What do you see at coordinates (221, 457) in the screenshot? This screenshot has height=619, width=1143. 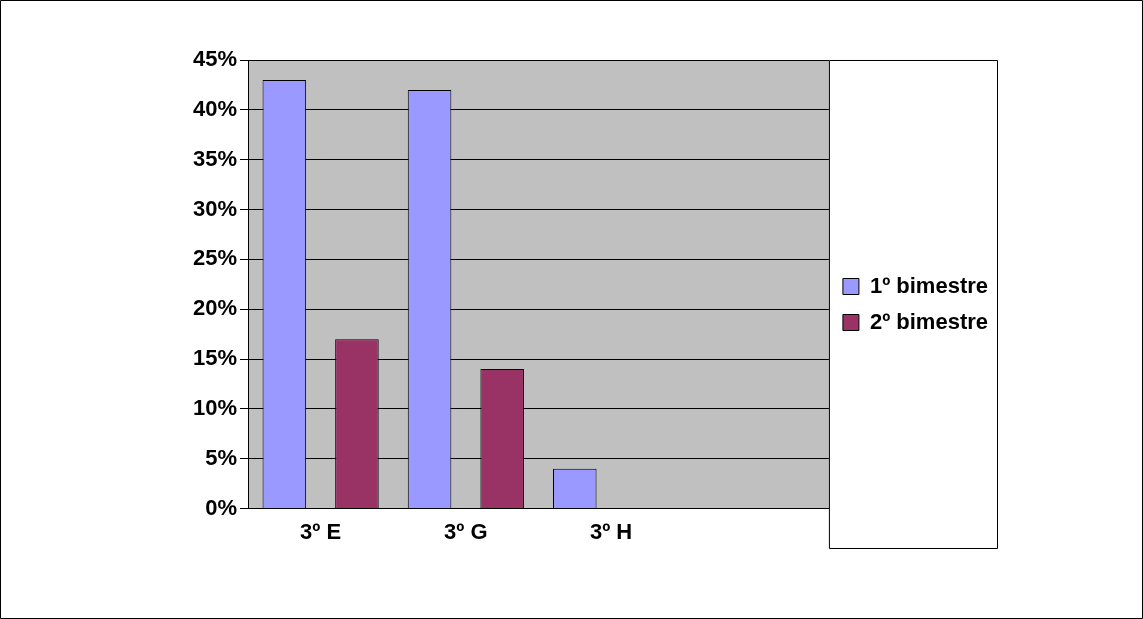 I see `y-tick-label: 5%` at bounding box center [221, 457].